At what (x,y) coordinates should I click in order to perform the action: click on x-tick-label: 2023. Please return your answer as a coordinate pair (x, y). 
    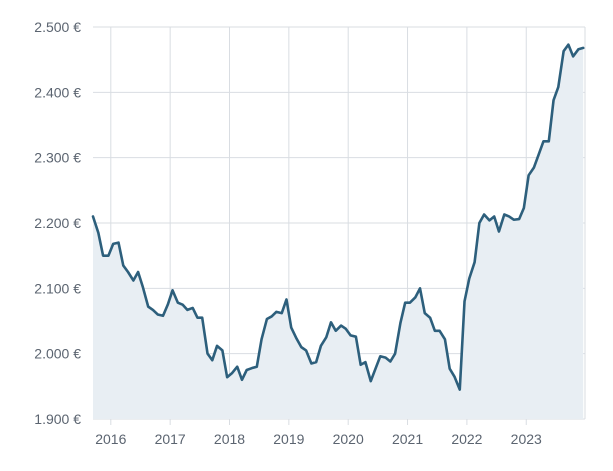
    Looking at the image, I should click on (526, 439).